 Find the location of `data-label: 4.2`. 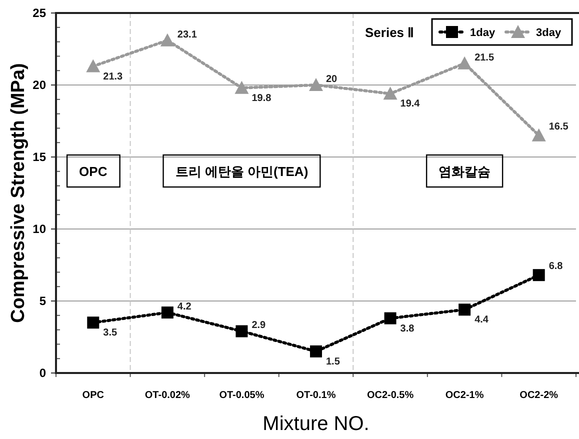

data-label: 4.2 is located at coordinates (184, 307).